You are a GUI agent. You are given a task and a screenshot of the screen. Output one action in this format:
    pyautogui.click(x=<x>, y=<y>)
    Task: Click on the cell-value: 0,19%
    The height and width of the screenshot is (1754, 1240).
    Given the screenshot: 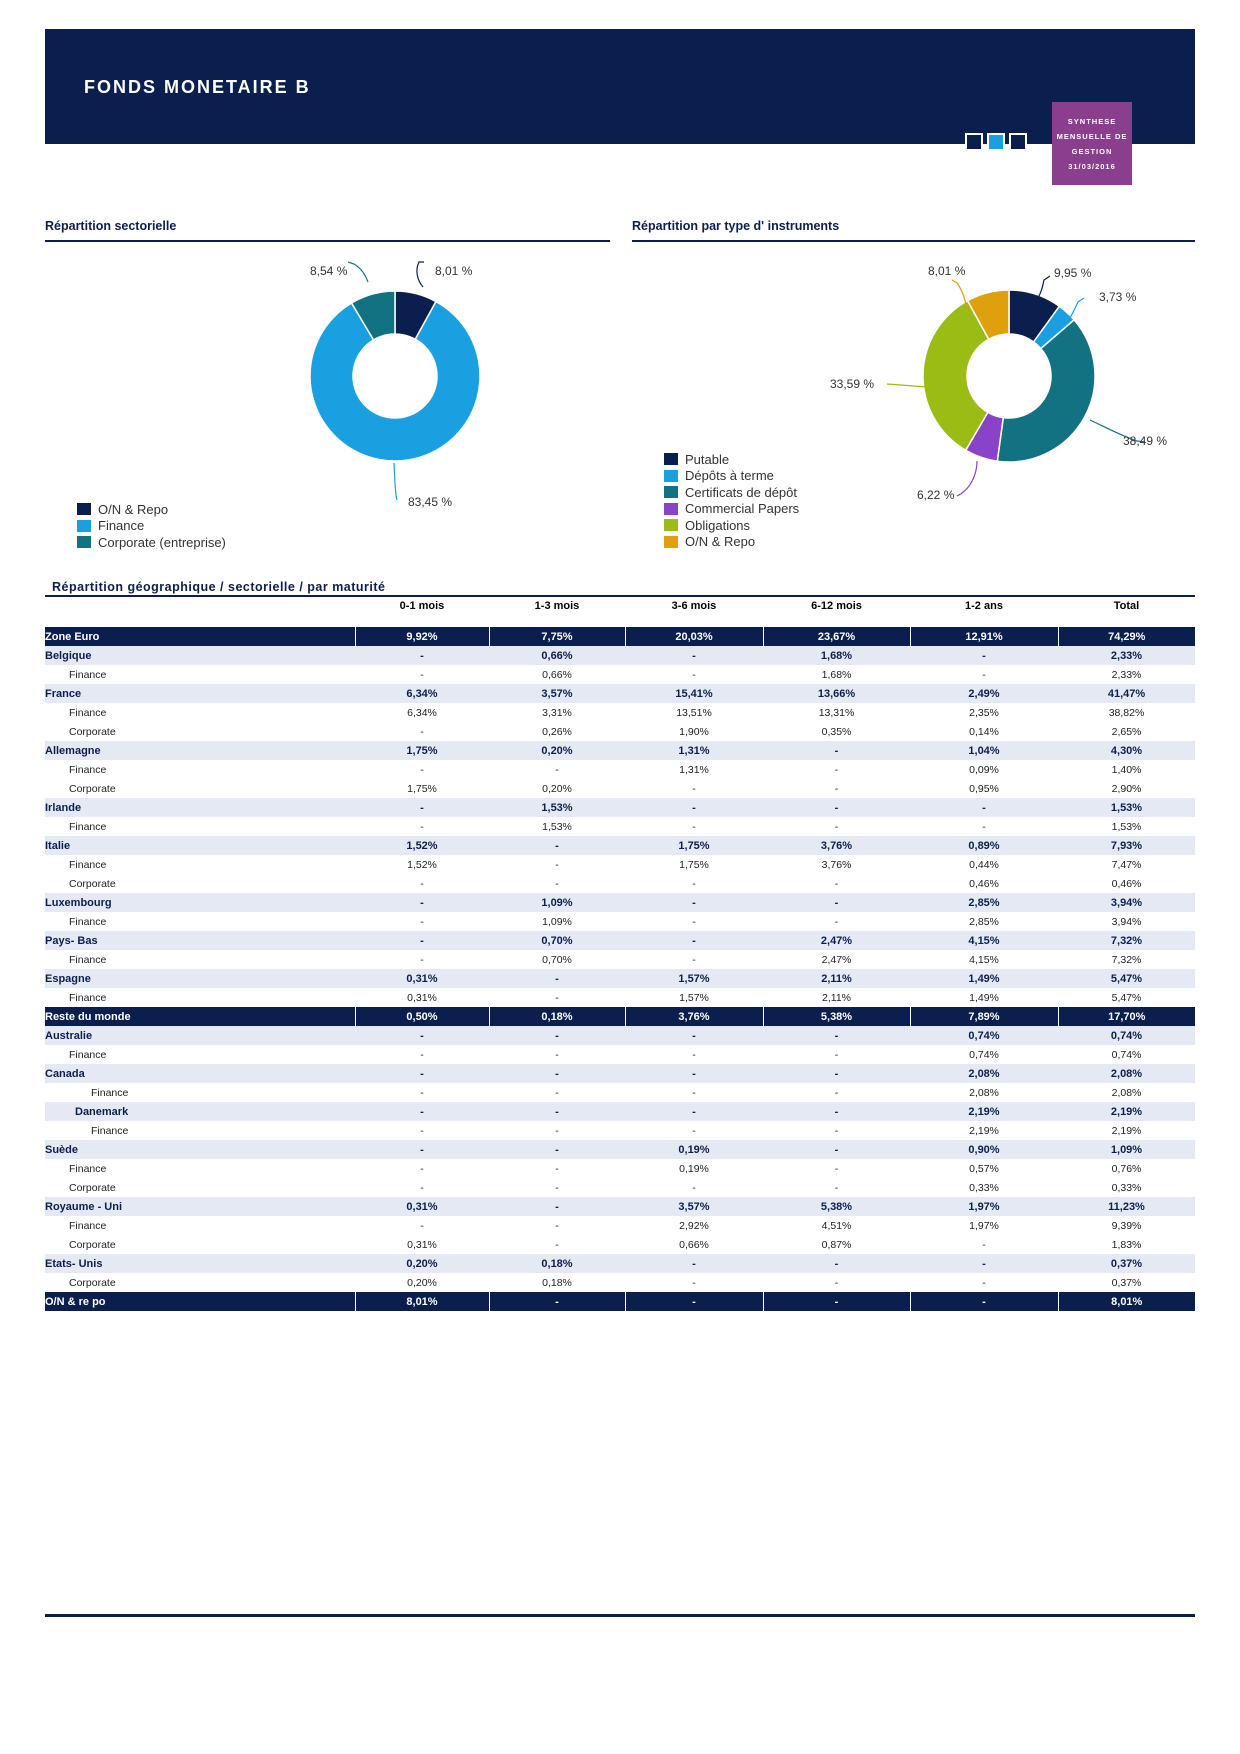 What is the action you would take?
    pyautogui.click(x=694, y=1168)
    